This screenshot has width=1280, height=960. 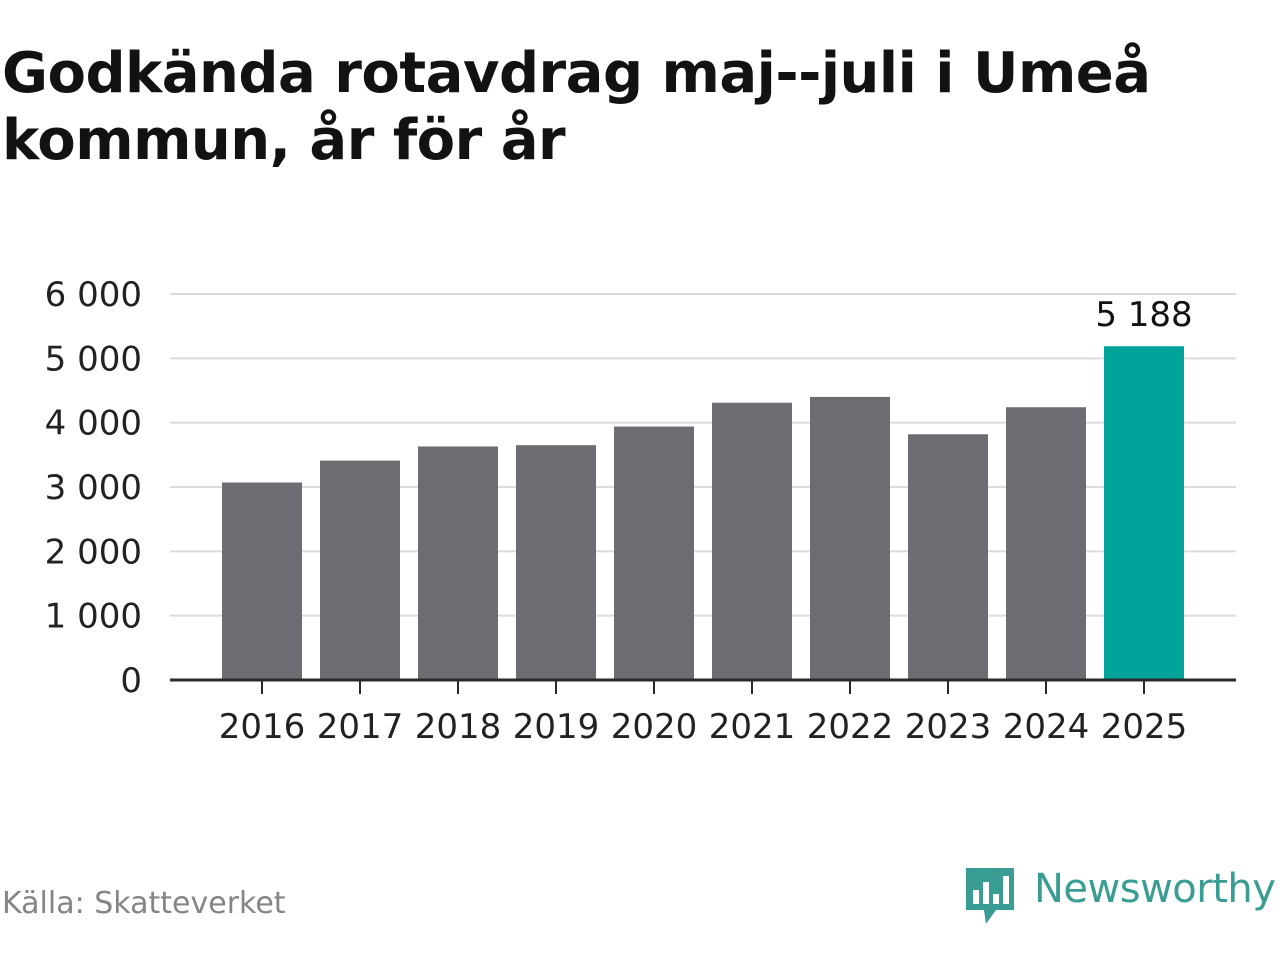 I want to click on bar-2017, so click(x=360, y=570).